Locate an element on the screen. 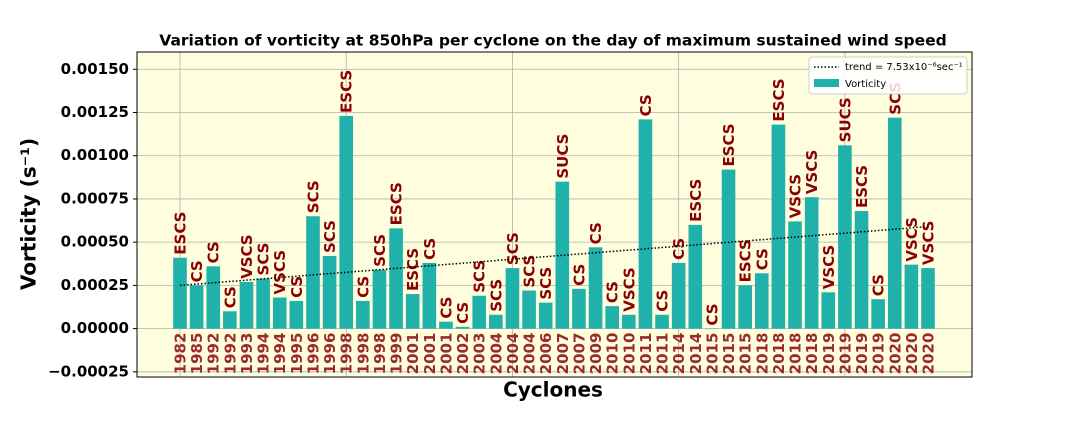 The width and height of the screenshot is (1080, 432). x-tick-label: 2015 is located at coordinates (746, 354).